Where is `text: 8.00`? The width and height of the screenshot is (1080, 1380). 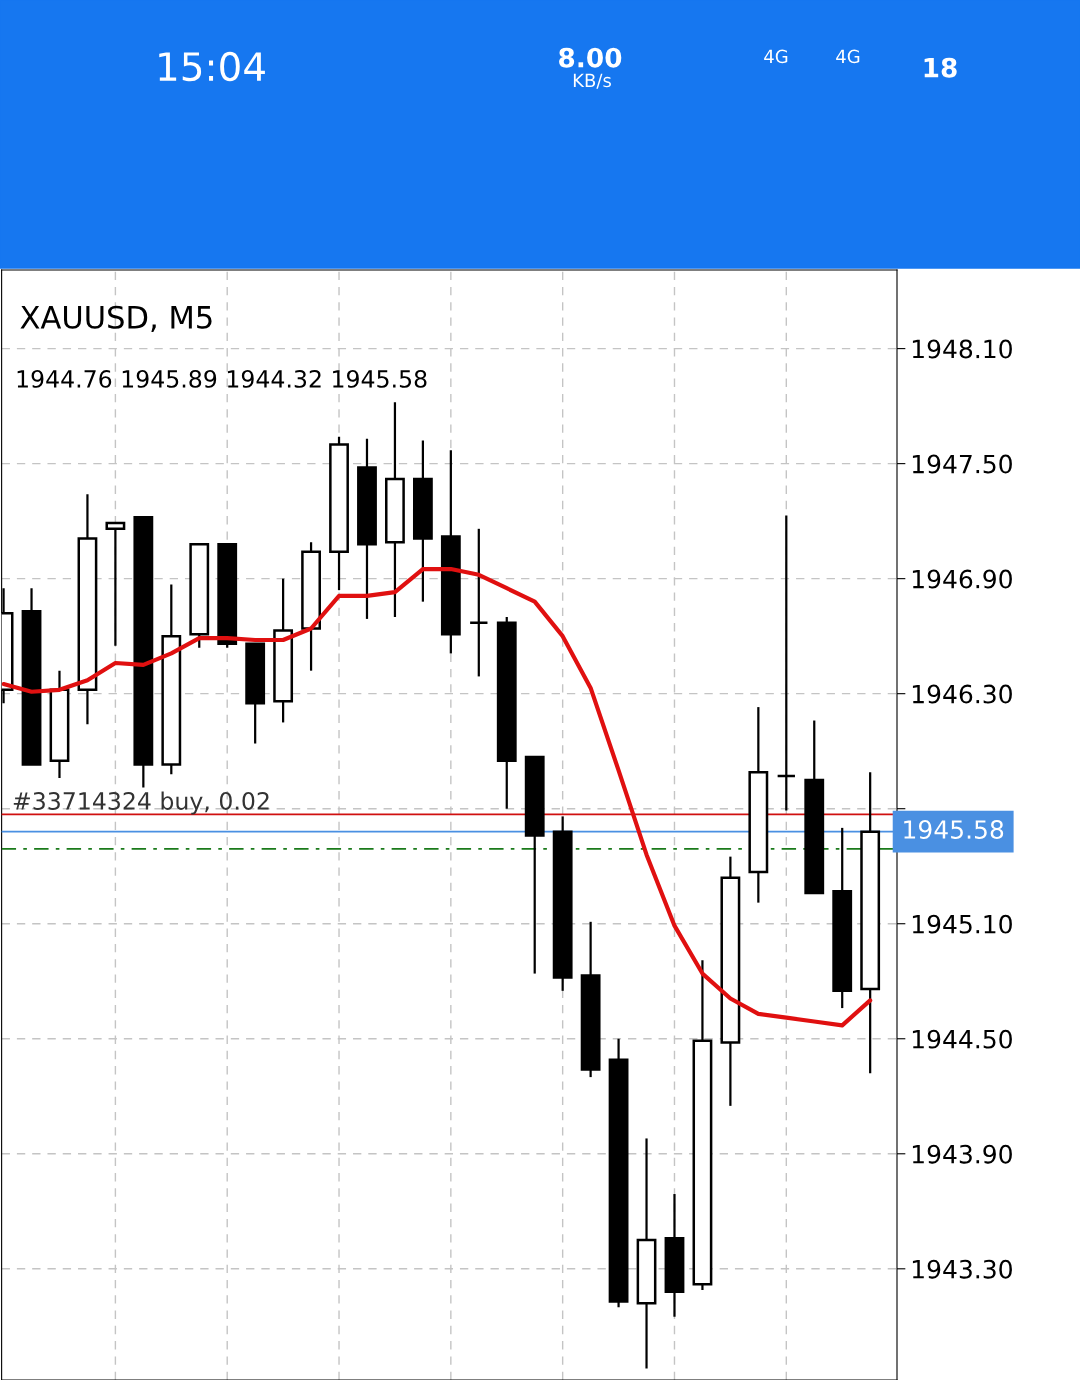 text: 8.00 is located at coordinates (590, 57).